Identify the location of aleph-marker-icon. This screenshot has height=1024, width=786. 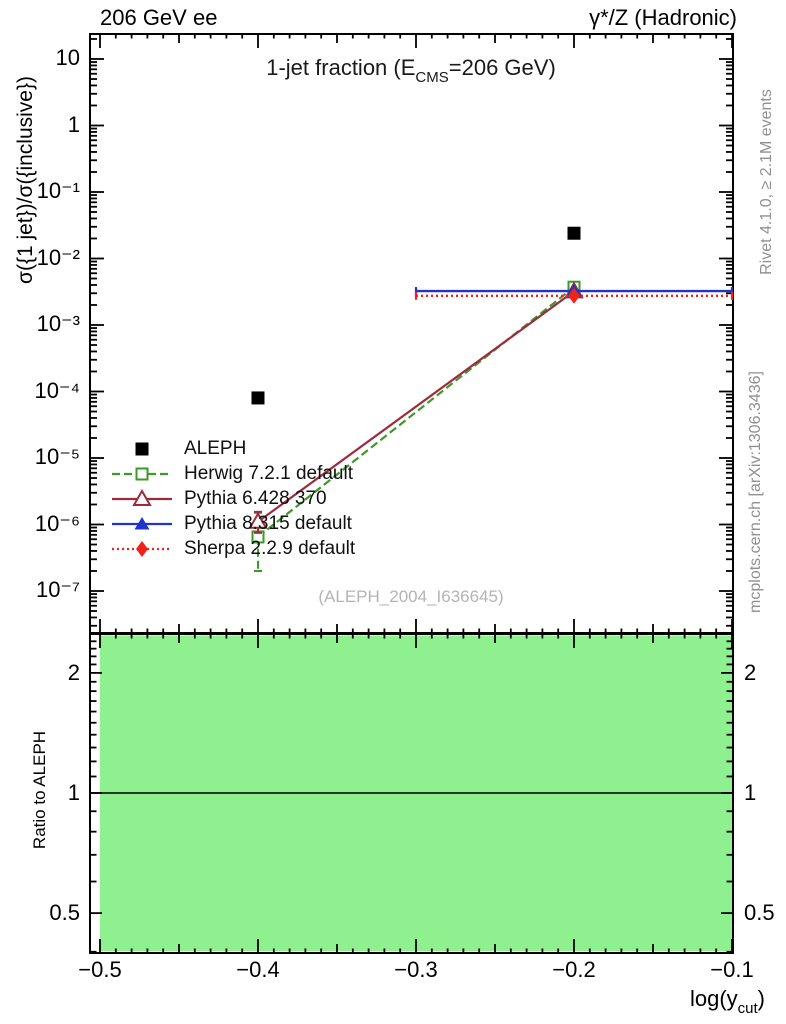
(142, 449).